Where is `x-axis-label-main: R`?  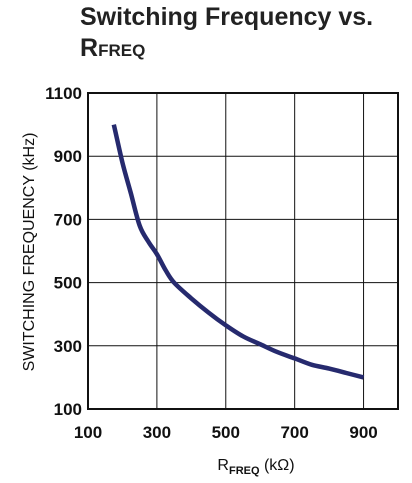
x-axis-label-main: R is located at coordinates (223, 465).